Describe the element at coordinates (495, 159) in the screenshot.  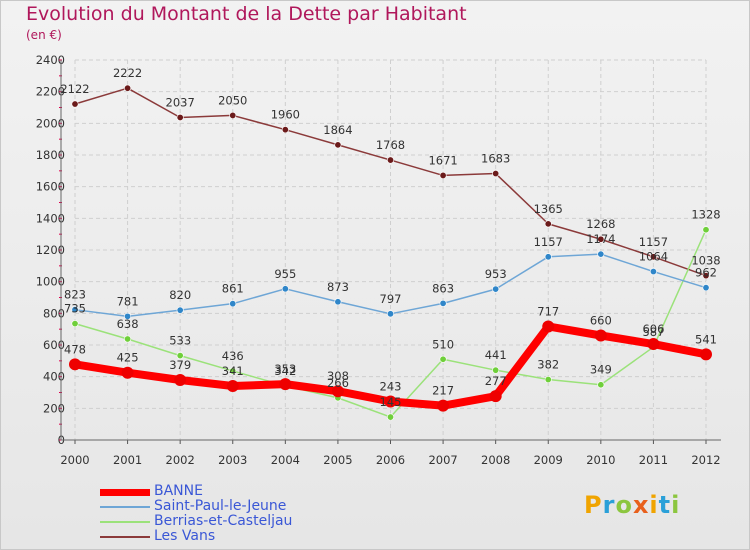
I see `data-label: 1683` at that location.